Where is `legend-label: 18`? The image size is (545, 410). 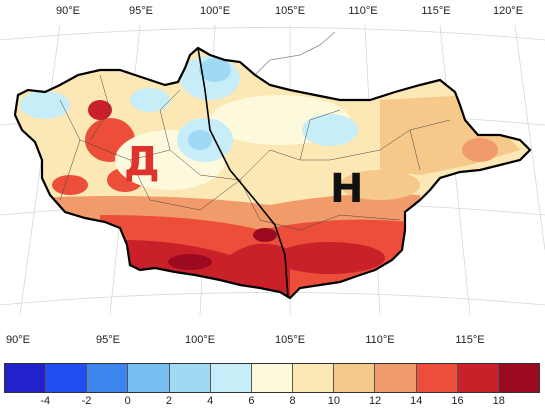 legend-label: 18 is located at coordinates (498, 401).